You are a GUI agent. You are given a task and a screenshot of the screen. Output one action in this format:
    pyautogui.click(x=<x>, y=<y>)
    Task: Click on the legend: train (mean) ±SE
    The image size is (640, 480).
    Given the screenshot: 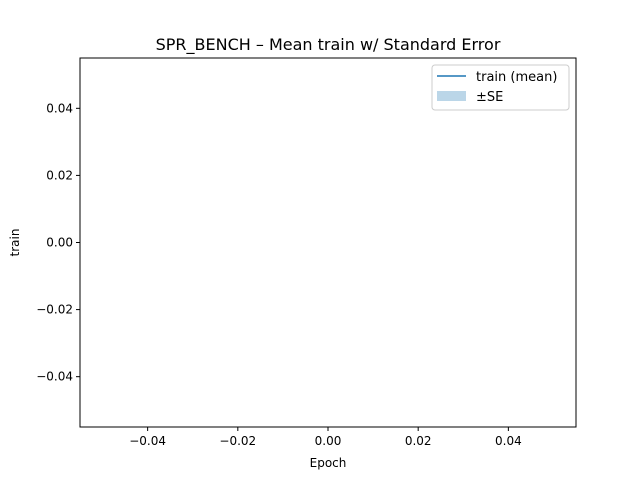 What is the action you would take?
    pyautogui.click(x=500, y=87)
    